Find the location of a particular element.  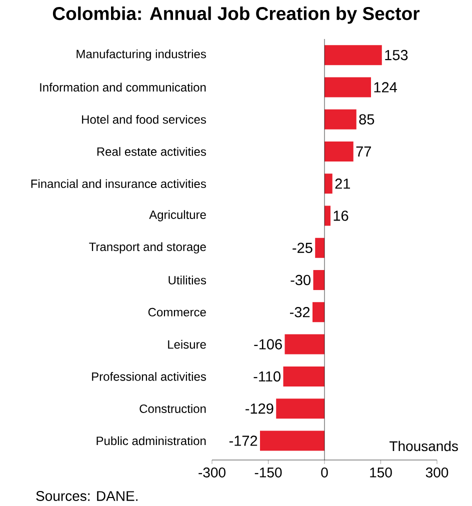

chart-title: Colombia: Annual Job Creation by Sector is located at coordinates (236, 15).